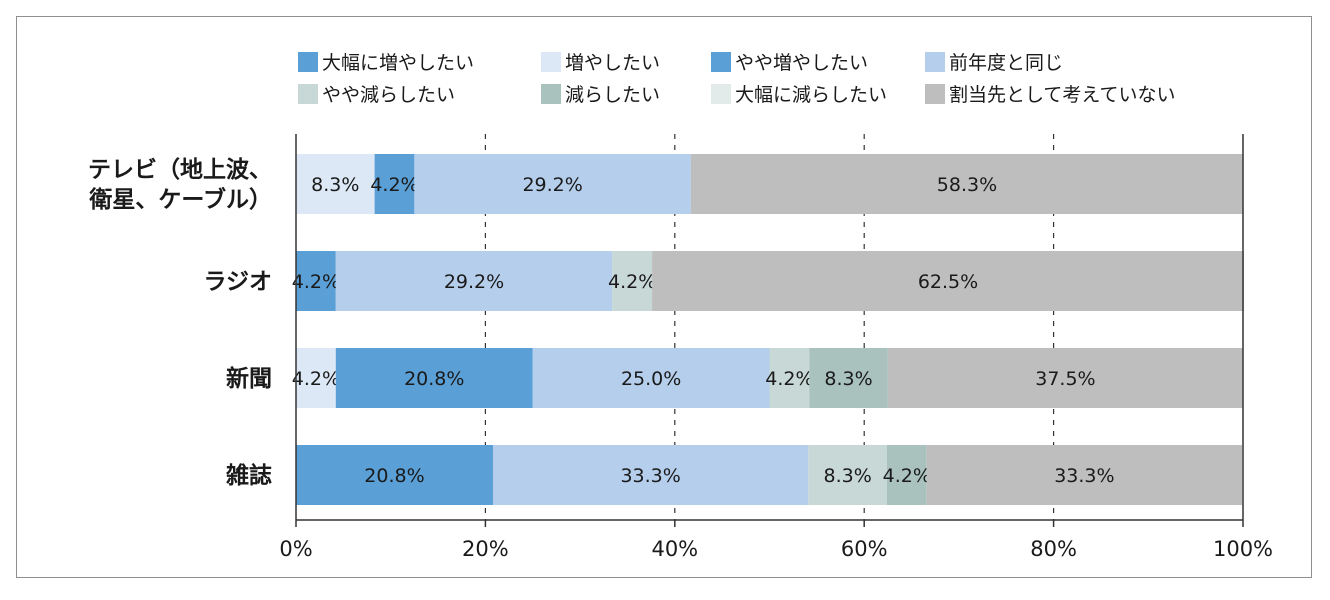  I want to click on legend-label: 大幅に減らしたい, so click(811, 95).